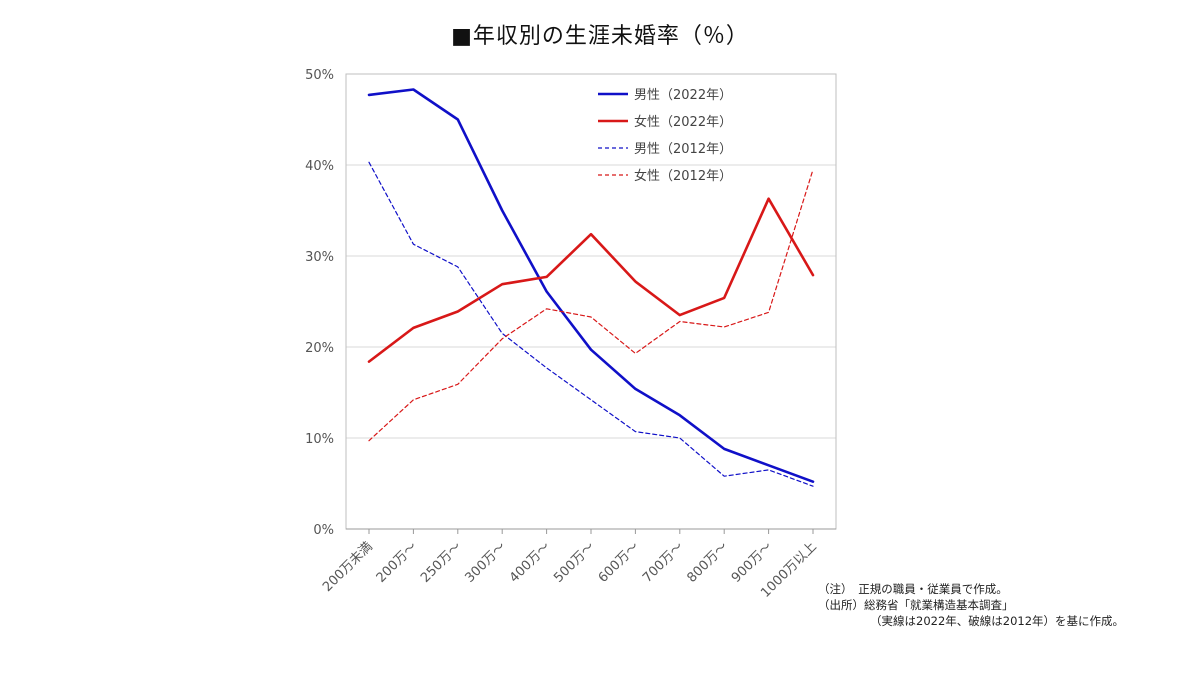  Describe the element at coordinates (707, 562) in the screenshot. I see `x-tick-label: 800万～` at that location.